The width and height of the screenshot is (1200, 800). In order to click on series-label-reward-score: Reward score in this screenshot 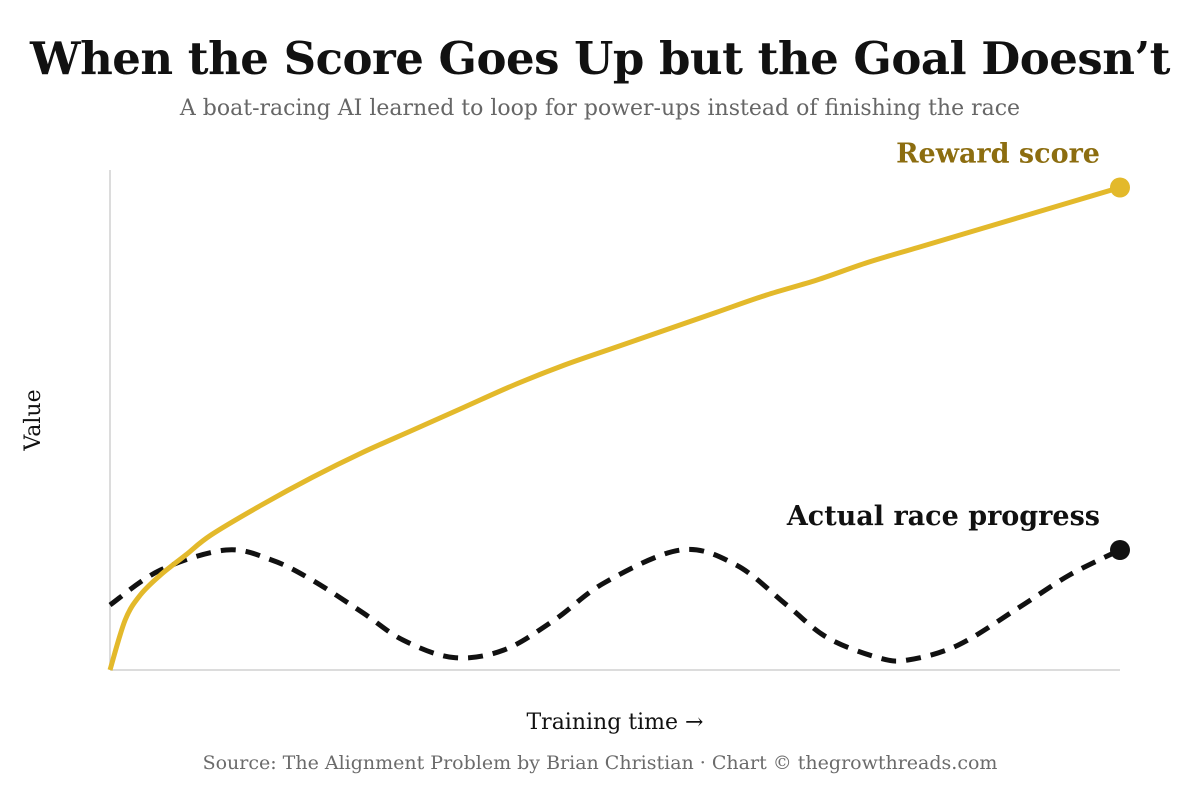, I will do `click(998, 154)`.